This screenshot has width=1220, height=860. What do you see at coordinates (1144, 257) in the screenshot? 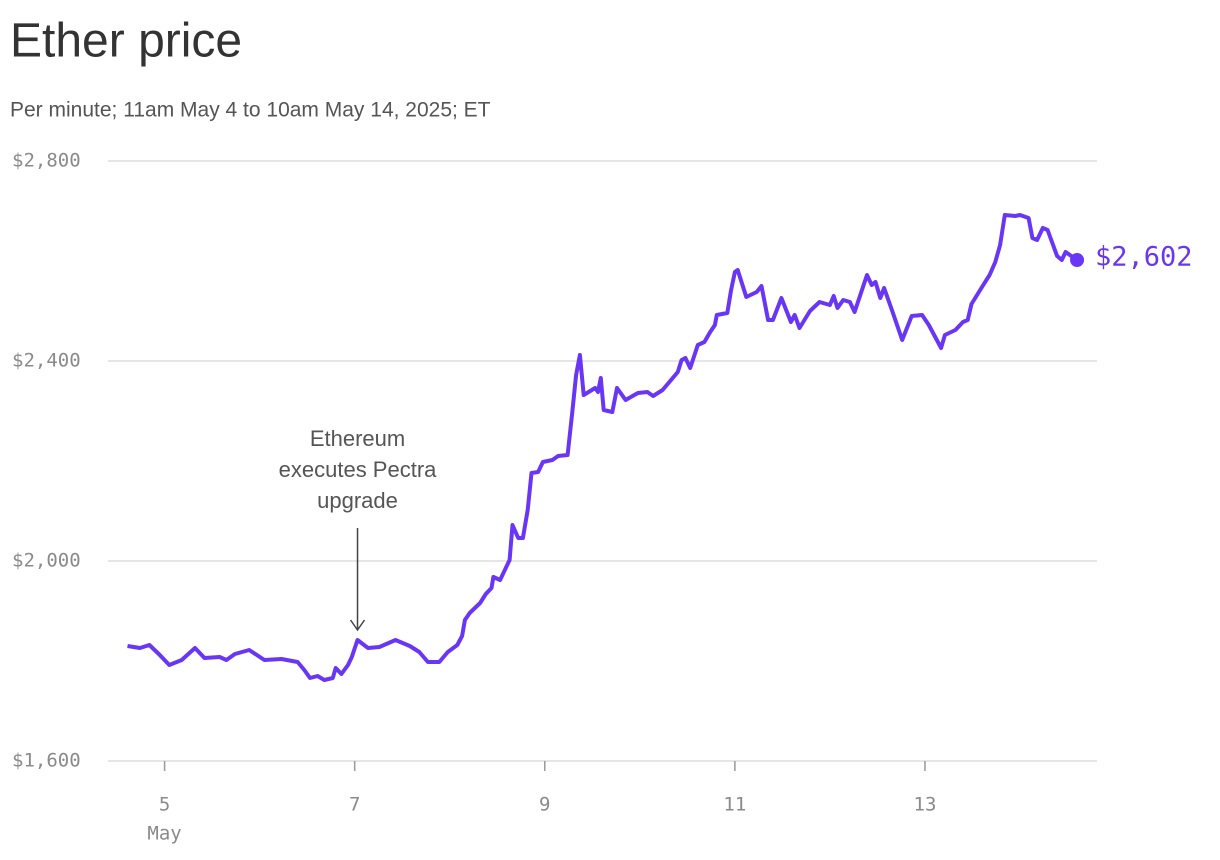
I see `end-label: $2,602` at bounding box center [1144, 257].